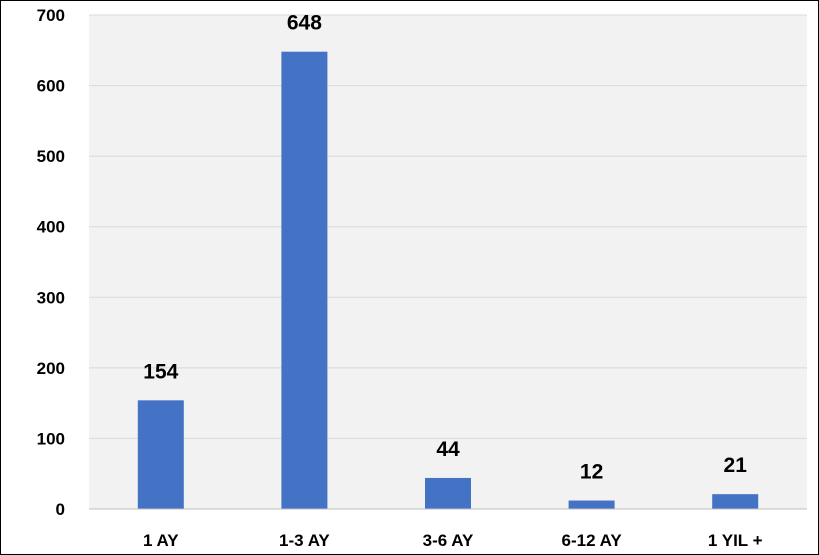 The width and height of the screenshot is (819, 555). What do you see at coordinates (448, 540) in the screenshot?
I see `x-tick-label: 3-6 AY` at bounding box center [448, 540].